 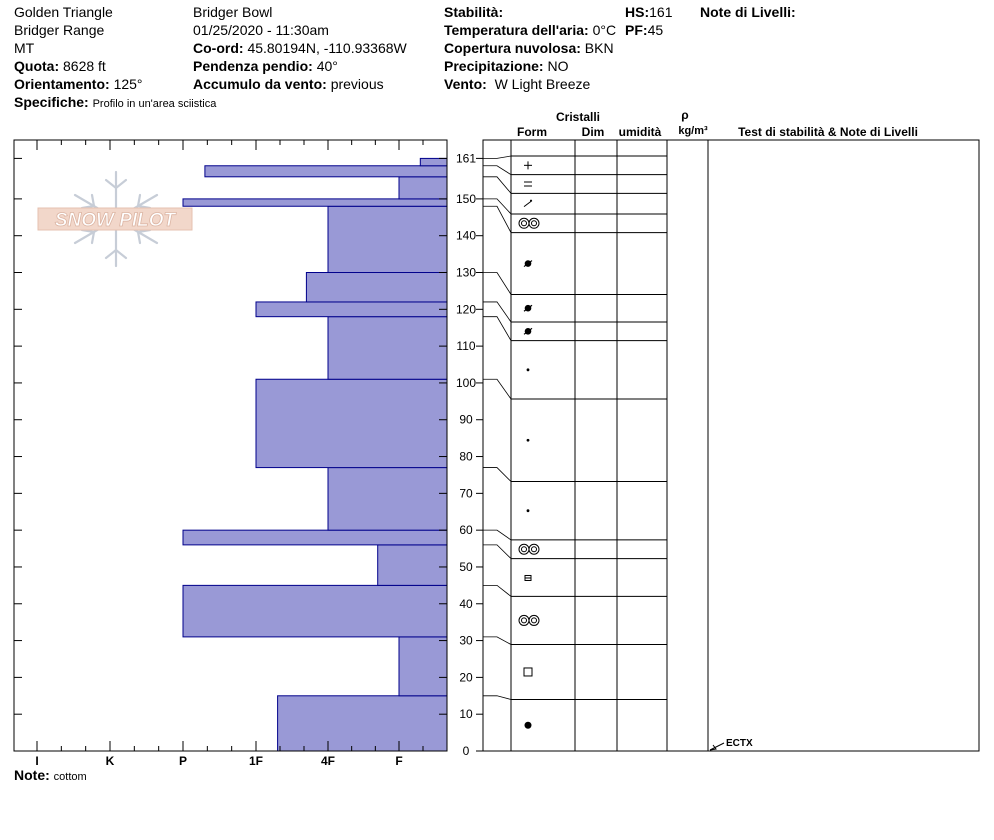 What do you see at coordinates (637, 12) in the screenshot?
I see `hs-label: HS:` at bounding box center [637, 12].